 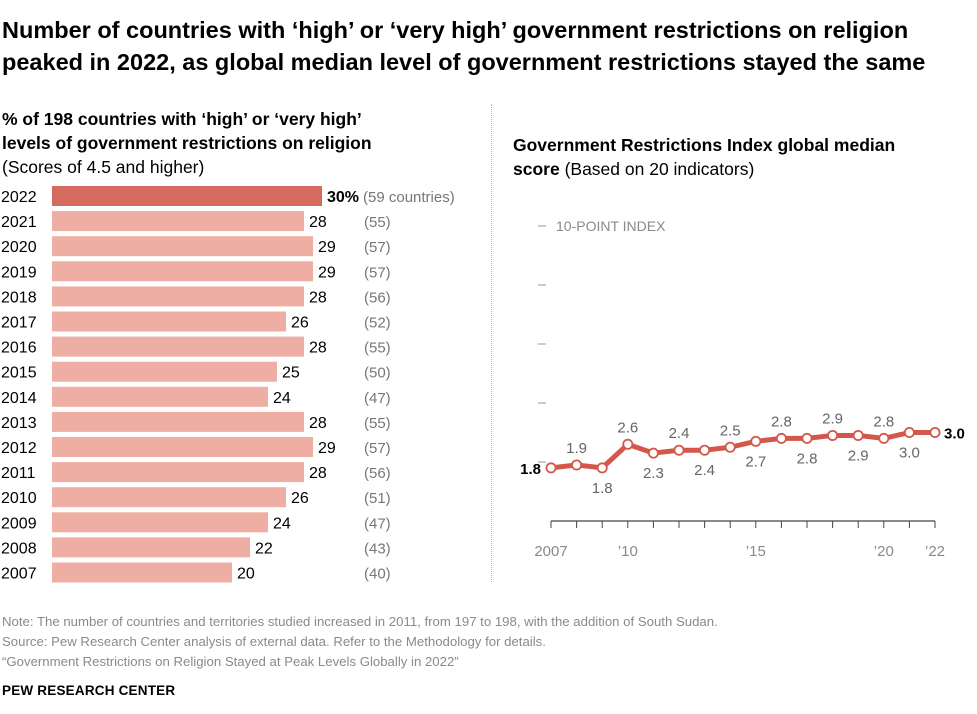 I want to click on data-label: 1.8, so click(x=602, y=488).